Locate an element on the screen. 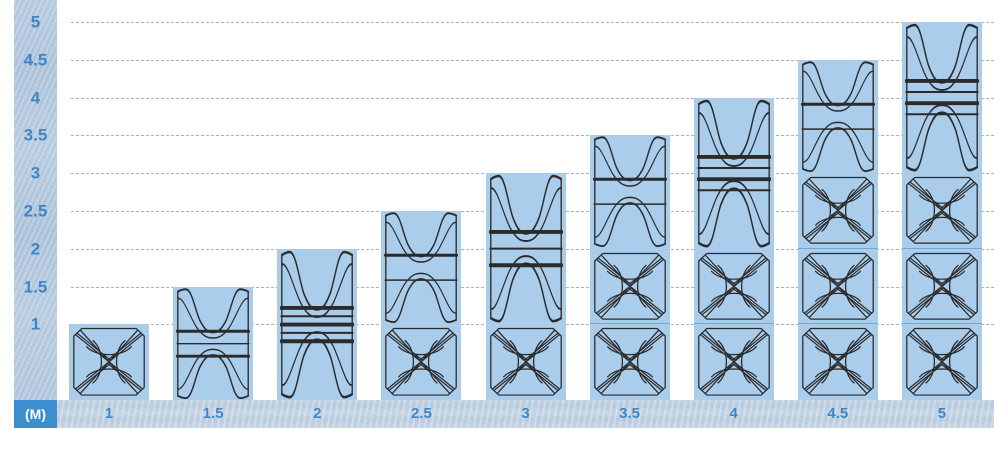 This screenshot has width=994, height=450. y-axis-tick-label: 3 is located at coordinates (35, 173).